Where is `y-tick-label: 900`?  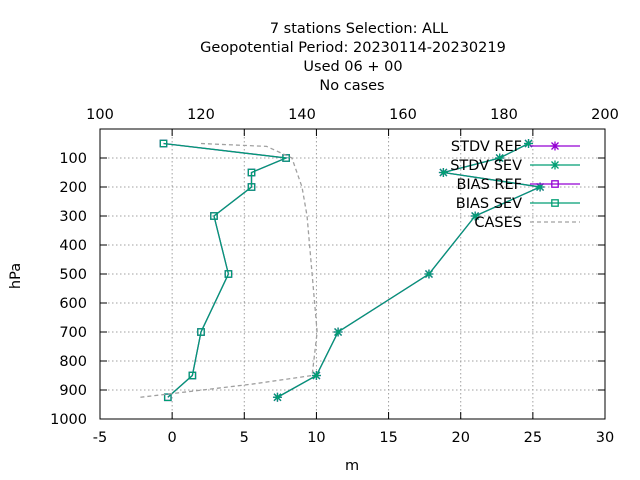
y-tick-label: 900 is located at coordinates (73, 391).